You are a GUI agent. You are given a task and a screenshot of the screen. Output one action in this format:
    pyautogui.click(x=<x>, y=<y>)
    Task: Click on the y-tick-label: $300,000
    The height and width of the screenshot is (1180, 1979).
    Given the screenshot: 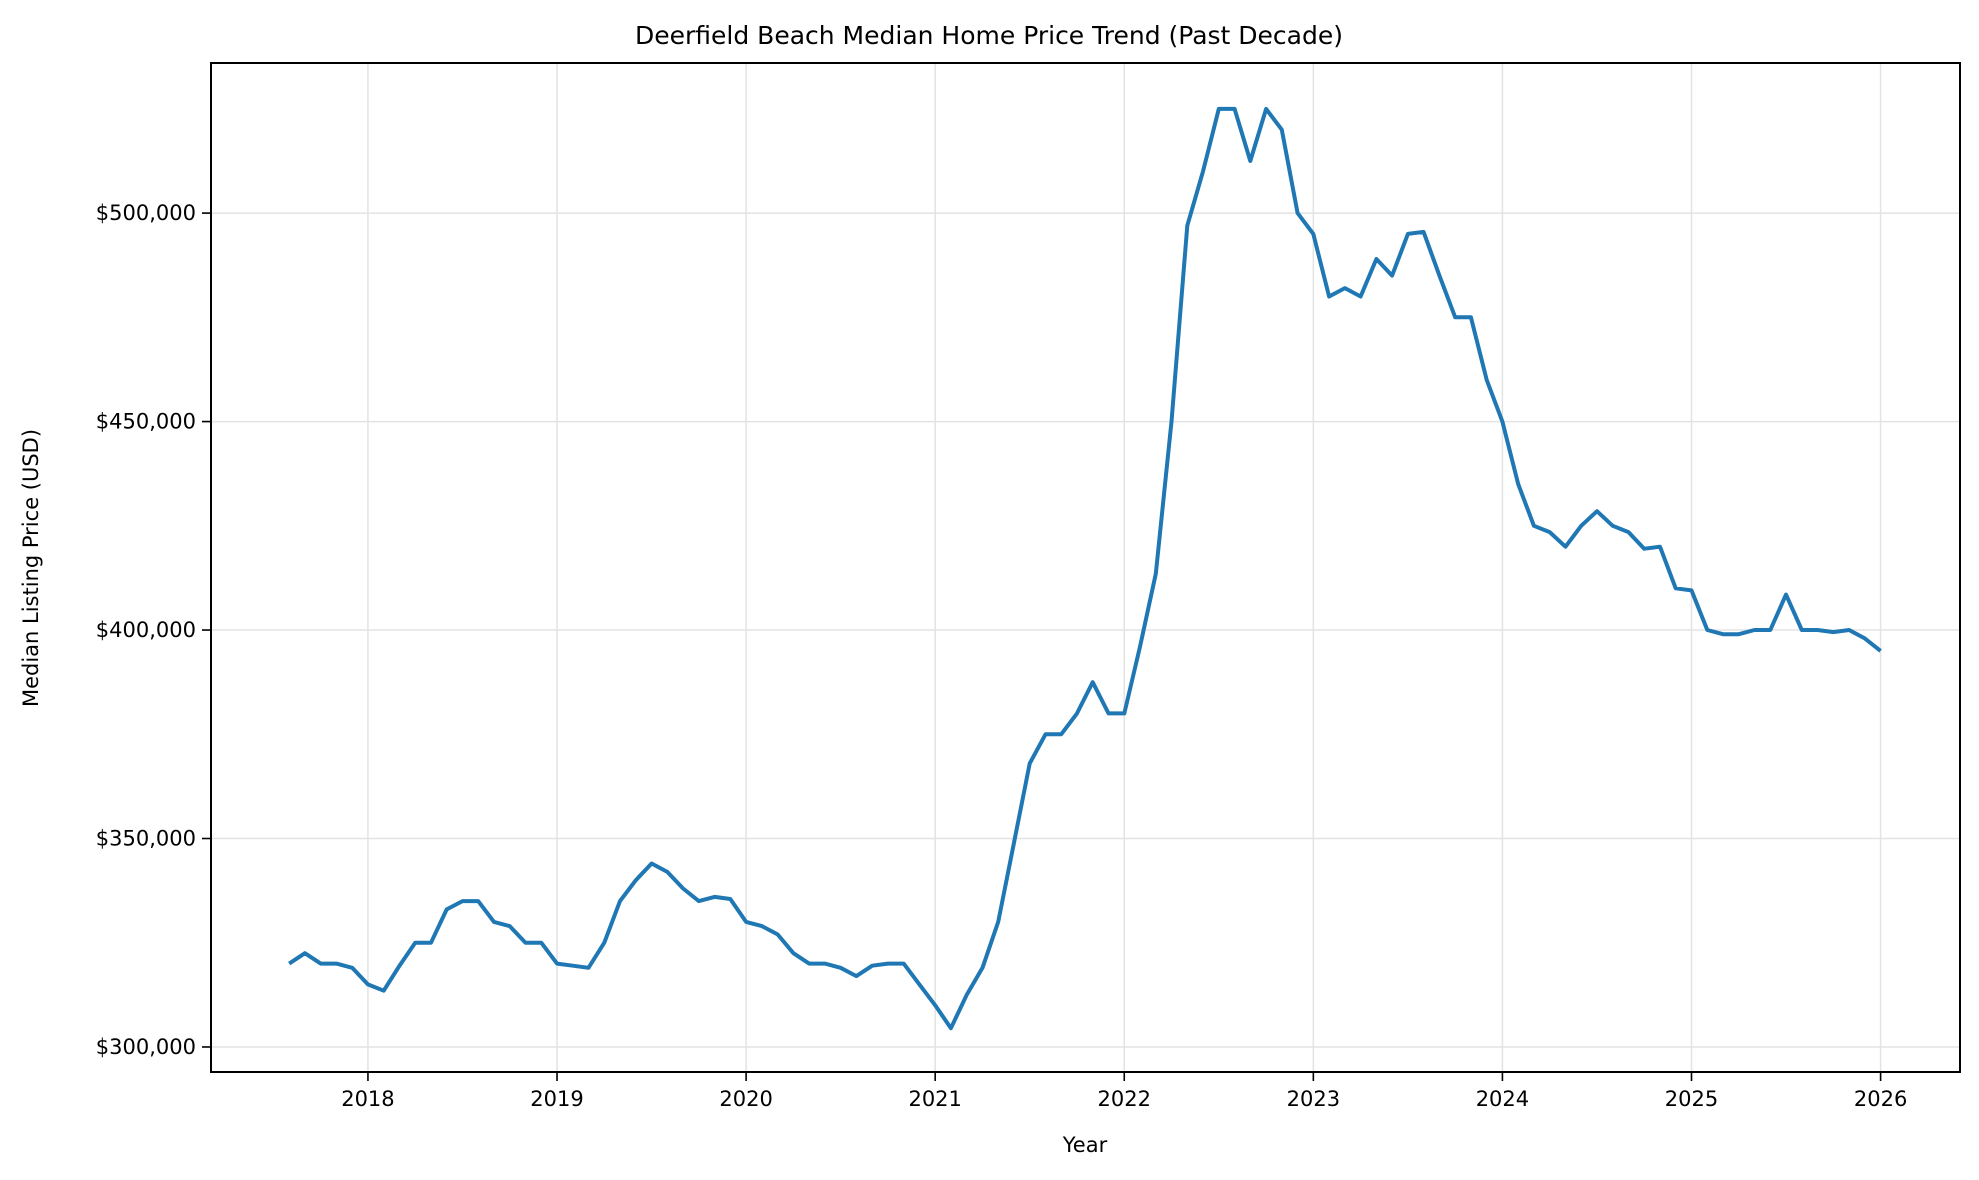 What is the action you would take?
    pyautogui.click(x=146, y=1047)
    